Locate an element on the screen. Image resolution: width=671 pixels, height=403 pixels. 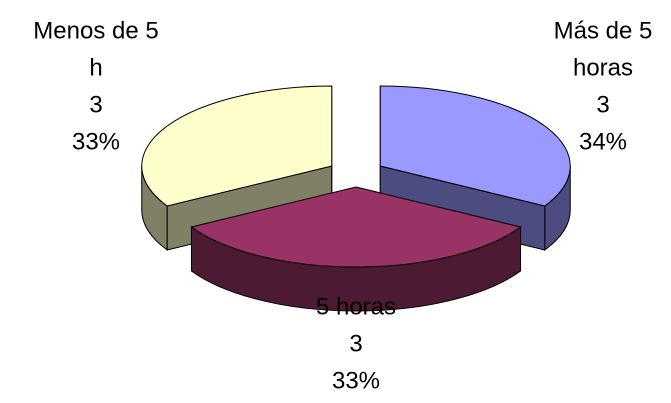
pie-slice-m-s-de-5-horas is located at coordinates (475, 146).